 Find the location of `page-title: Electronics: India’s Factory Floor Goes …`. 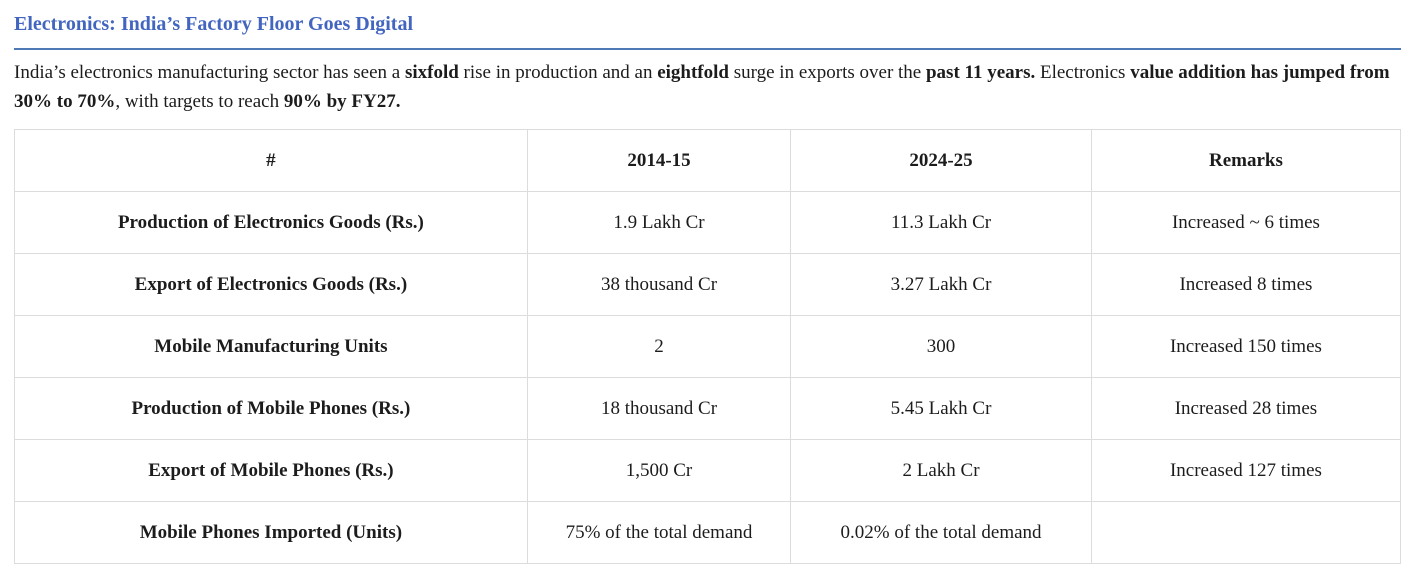

page-title: Electronics: India’s Factory Floor Goes … is located at coordinates (214, 24).